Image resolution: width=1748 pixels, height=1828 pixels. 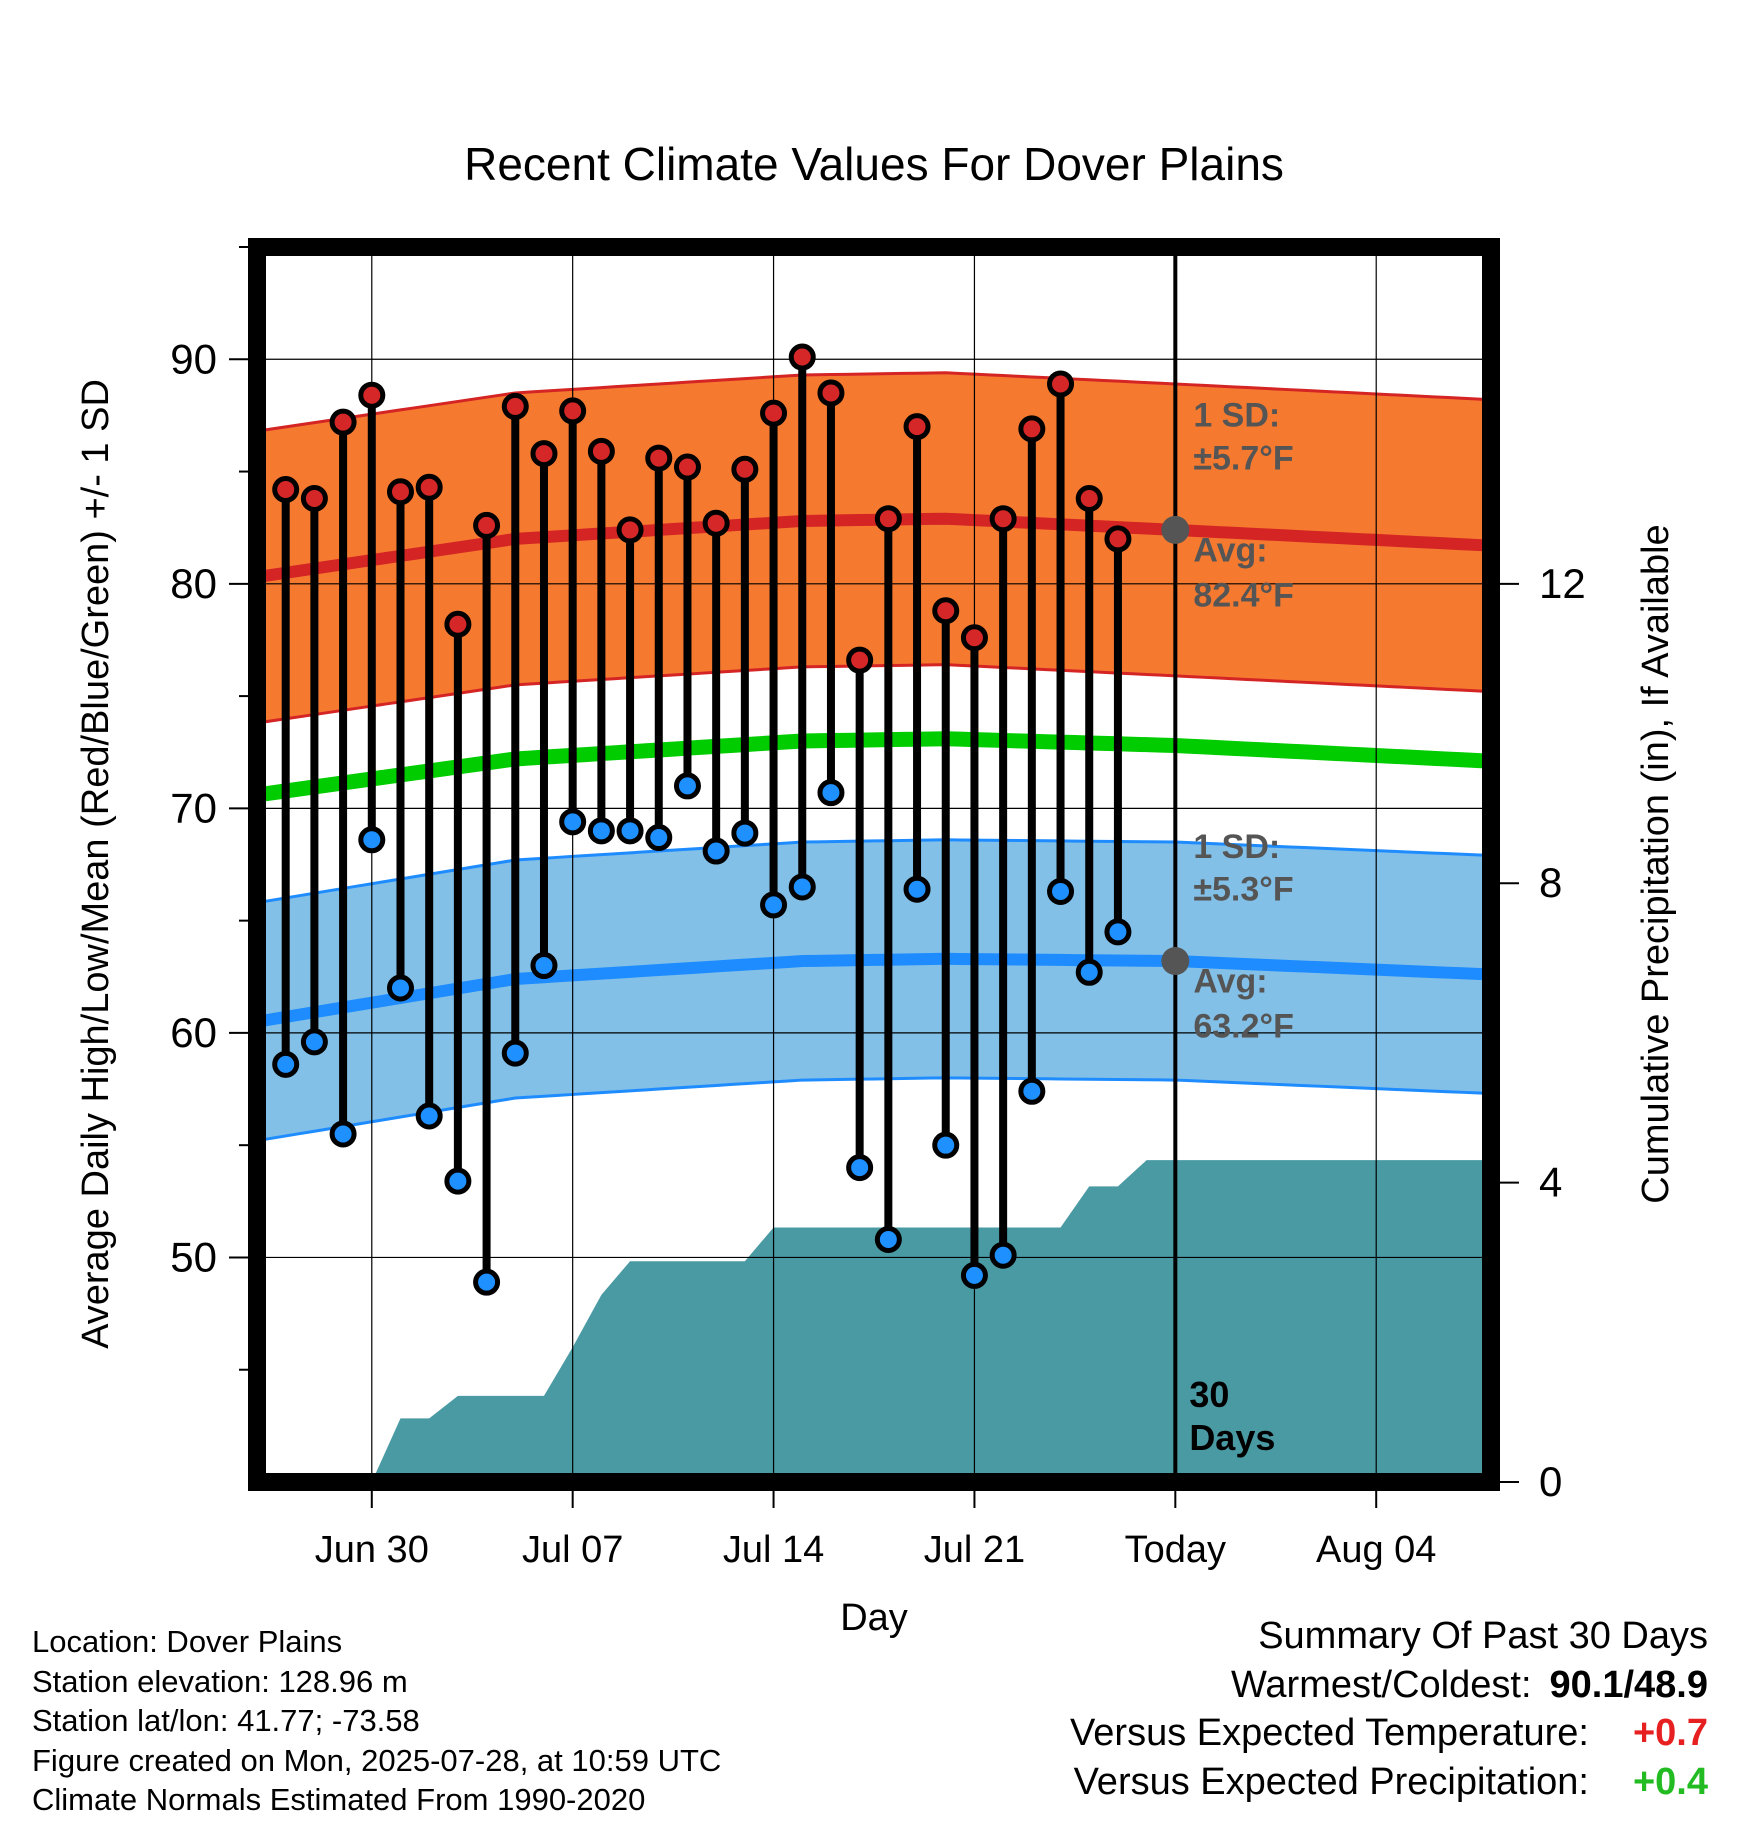 What do you see at coordinates (226, 1720) in the screenshot?
I see `latlon-text: Station lat/lon: 41.77; -73.58` at bounding box center [226, 1720].